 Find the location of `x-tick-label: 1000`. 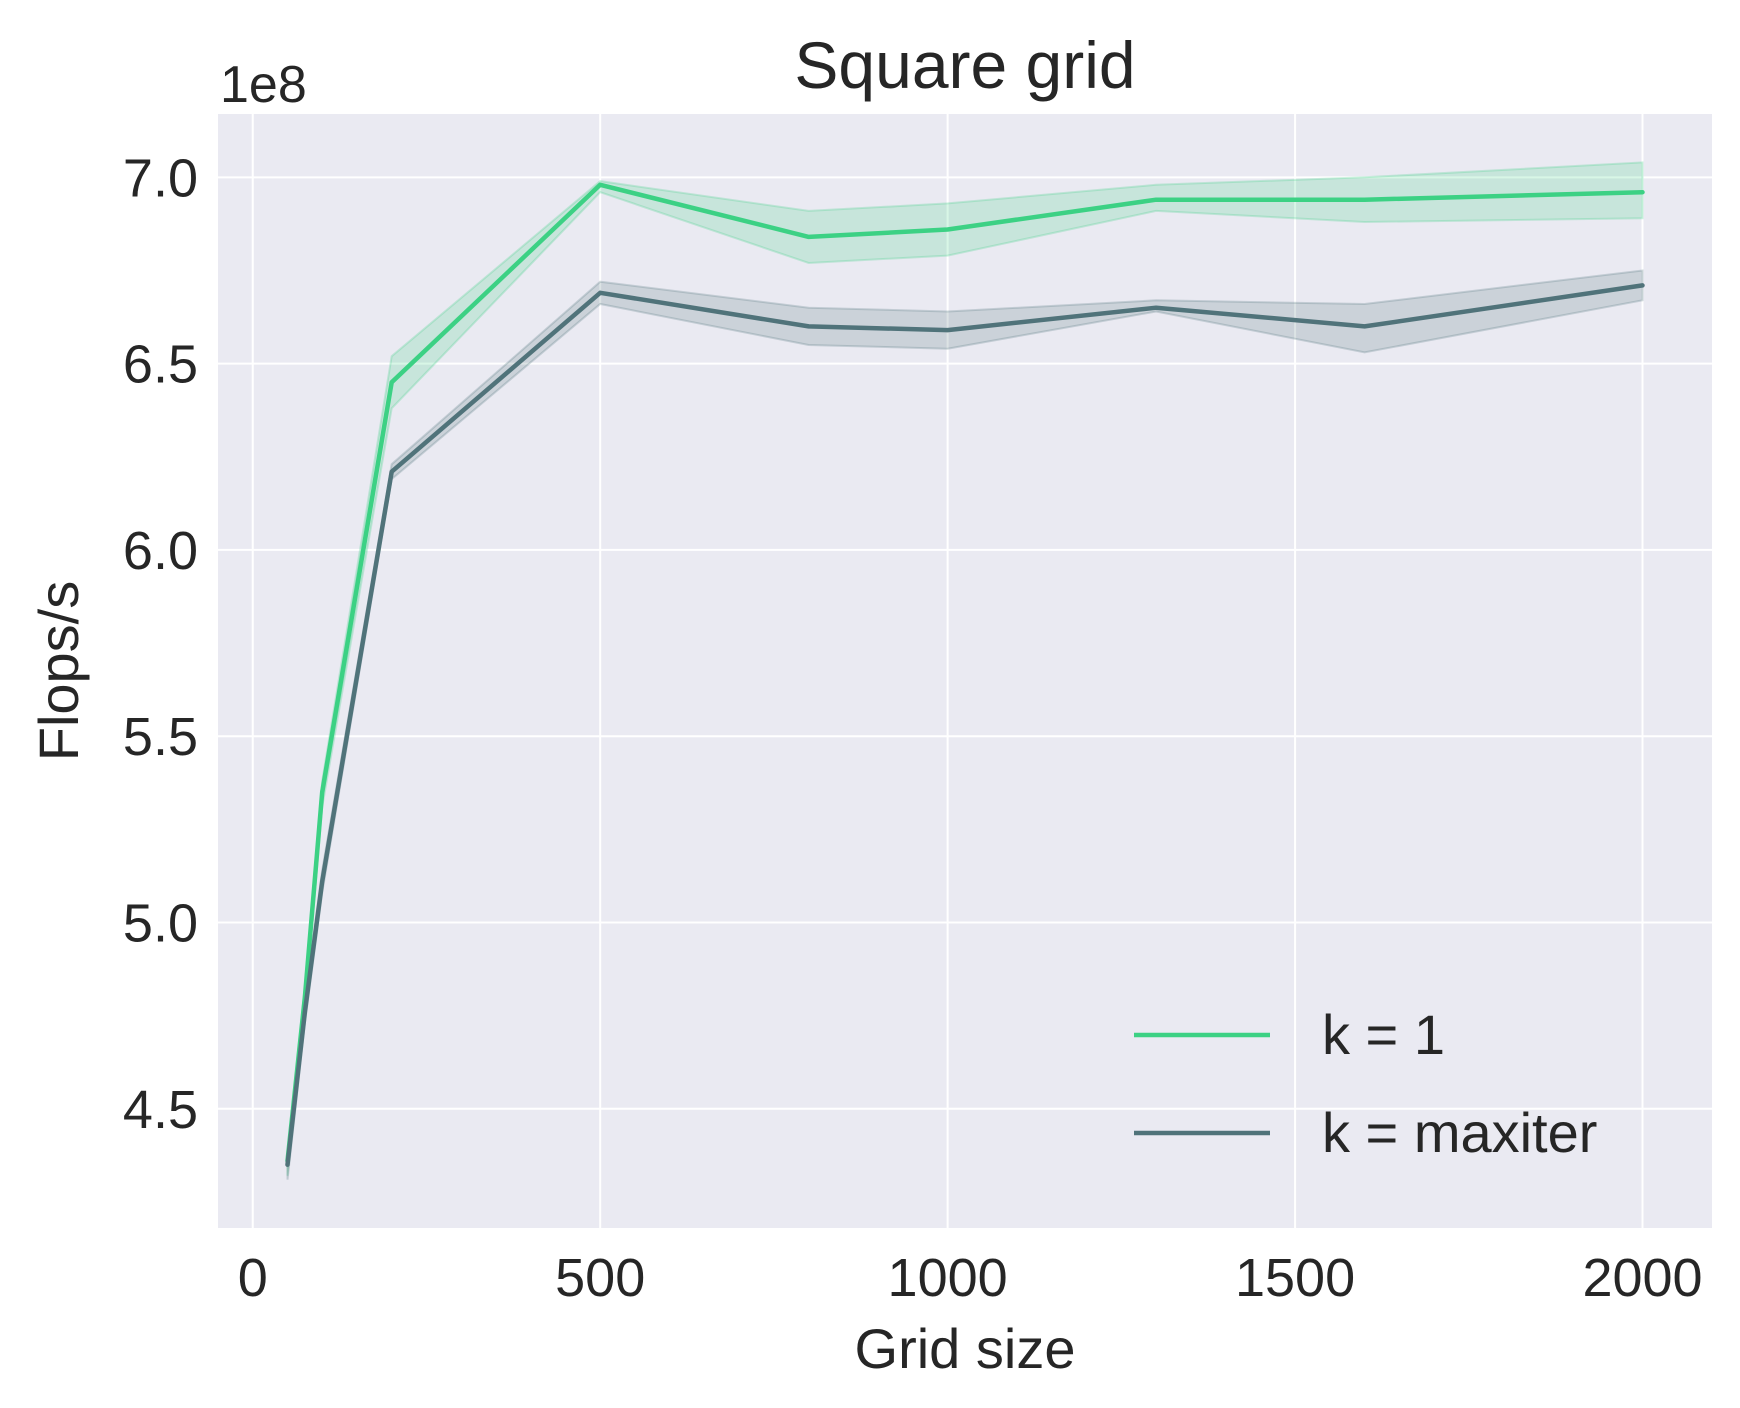

x-tick-label: 1000 is located at coordinates (948, 1278).